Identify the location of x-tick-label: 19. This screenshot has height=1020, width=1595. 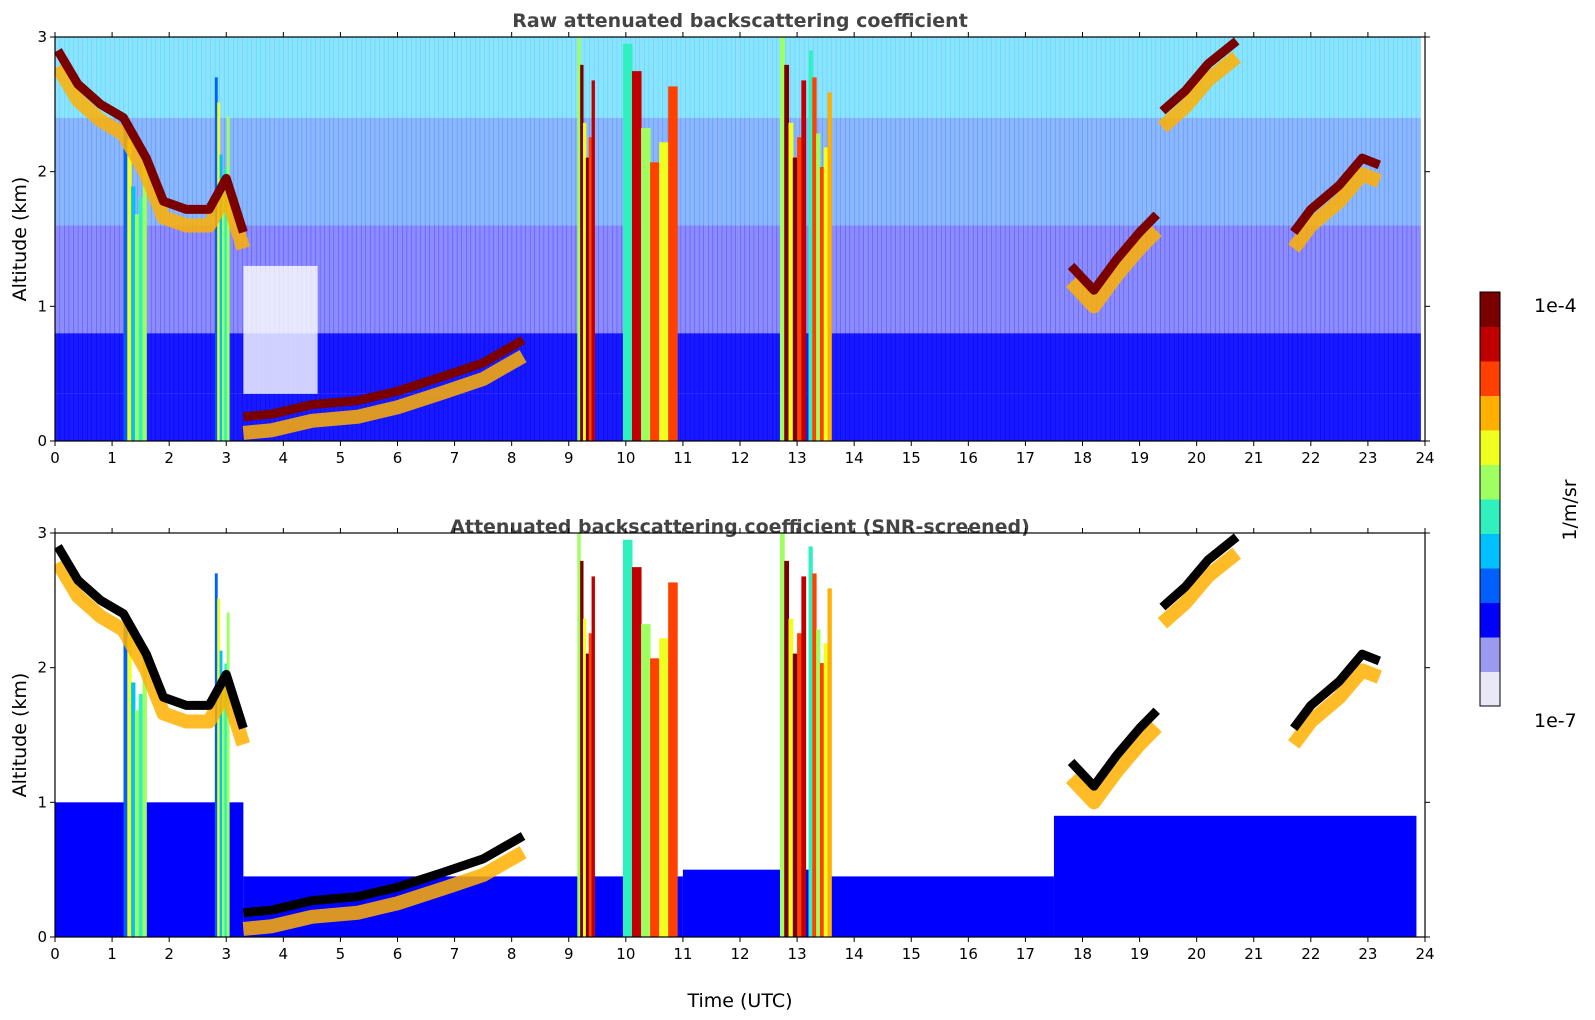
(1139, 954).